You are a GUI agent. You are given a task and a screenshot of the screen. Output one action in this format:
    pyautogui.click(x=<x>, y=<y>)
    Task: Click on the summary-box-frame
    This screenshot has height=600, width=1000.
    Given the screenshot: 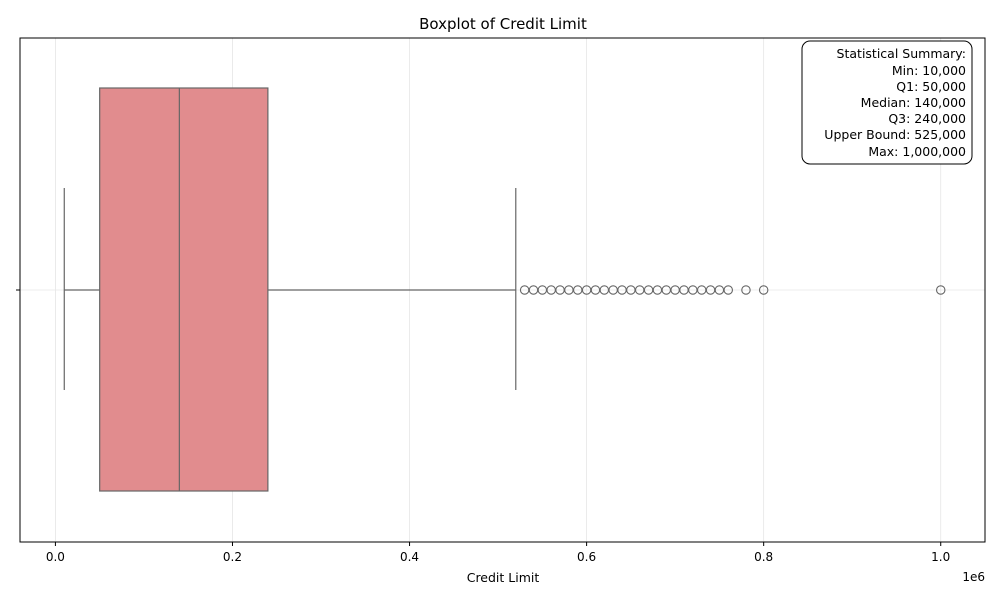 What is the action you would take?
    pyautogui.click(x=887, y=102)
    